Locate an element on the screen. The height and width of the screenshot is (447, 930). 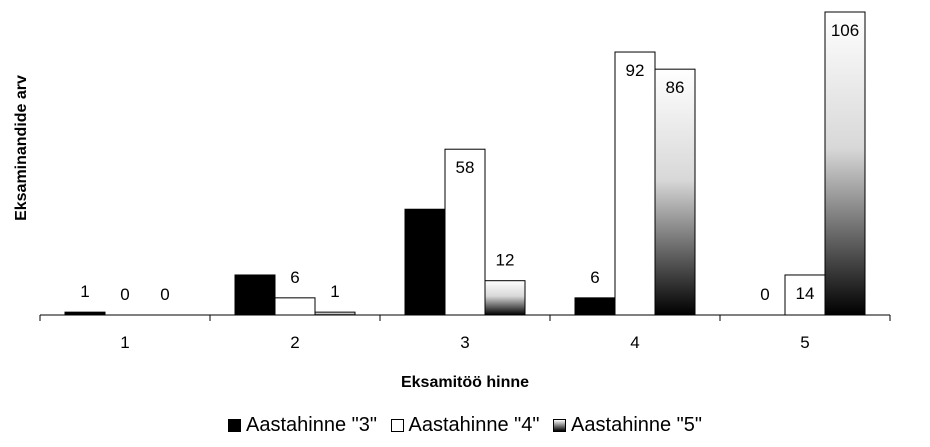
legend-item-series2: Aastahinne "4" is located at coordinates (465, 425).